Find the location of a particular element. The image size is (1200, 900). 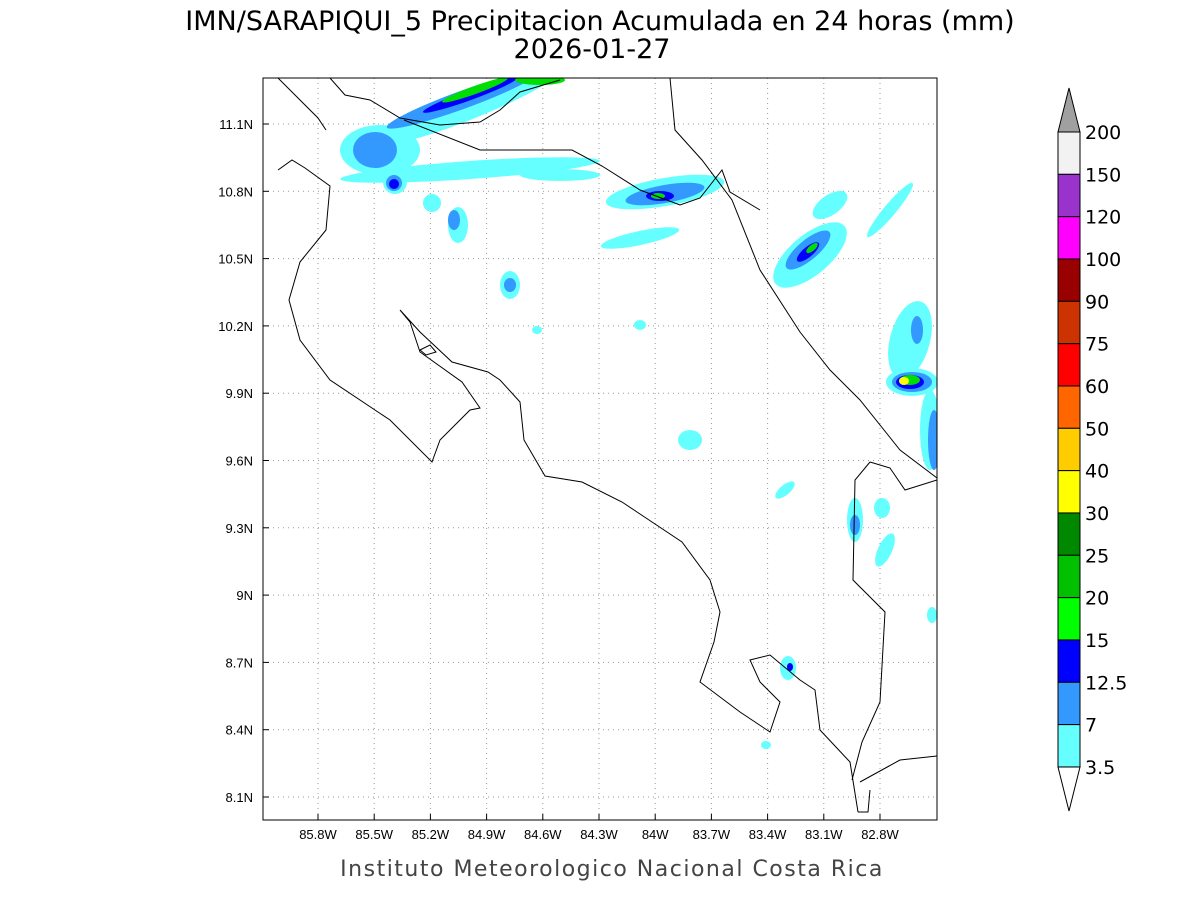

lat-label: 8.4N is located at coordinates (239, 730).